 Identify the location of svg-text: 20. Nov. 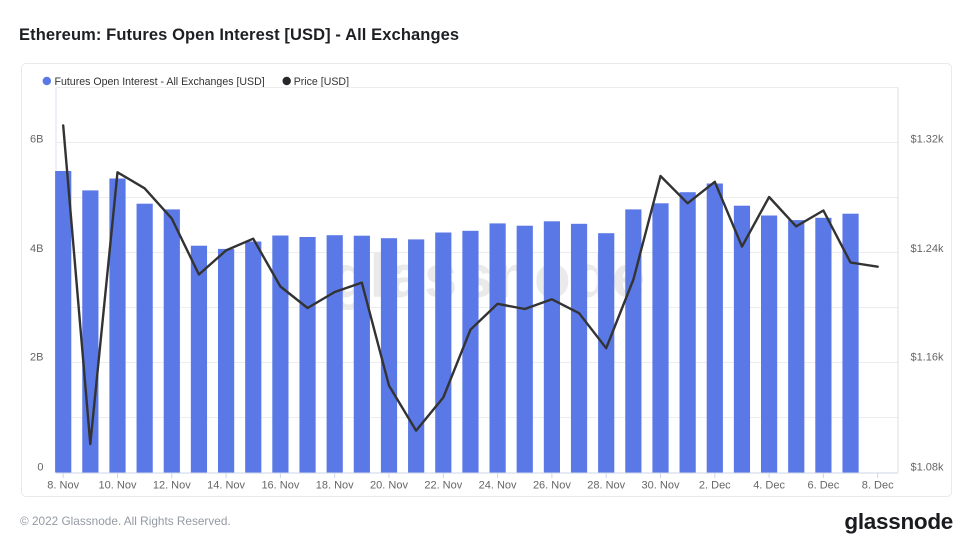
(389, 486).